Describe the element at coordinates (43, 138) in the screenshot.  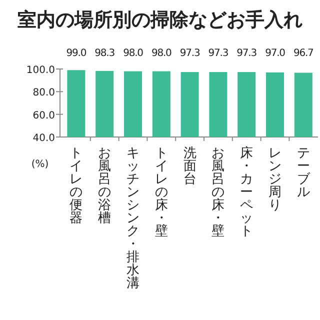
I see `y-tick-label: 40.0` at that location.